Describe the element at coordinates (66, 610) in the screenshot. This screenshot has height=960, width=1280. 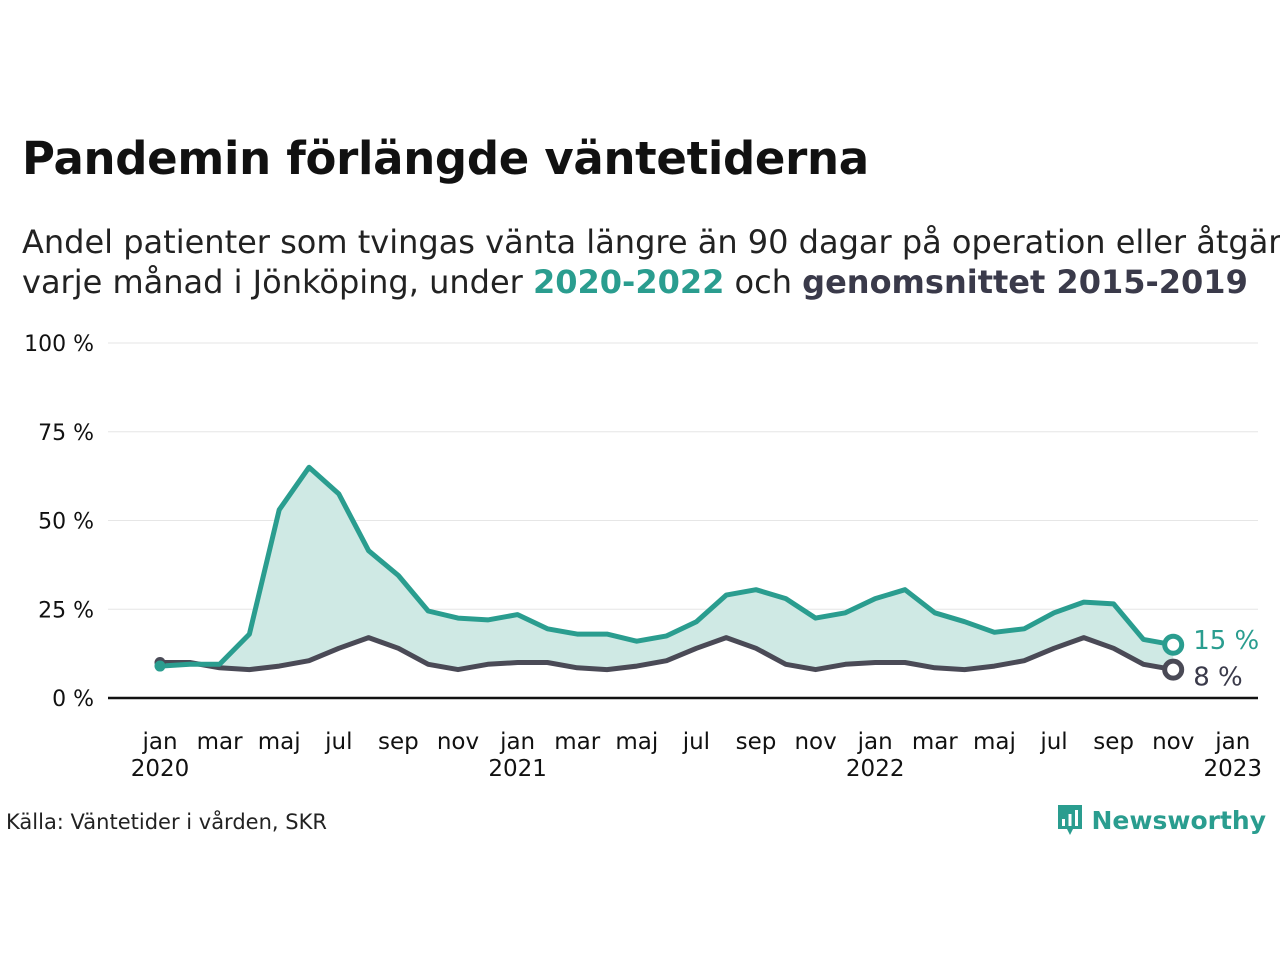
I see `y-tick-label: 25 %` at that location.